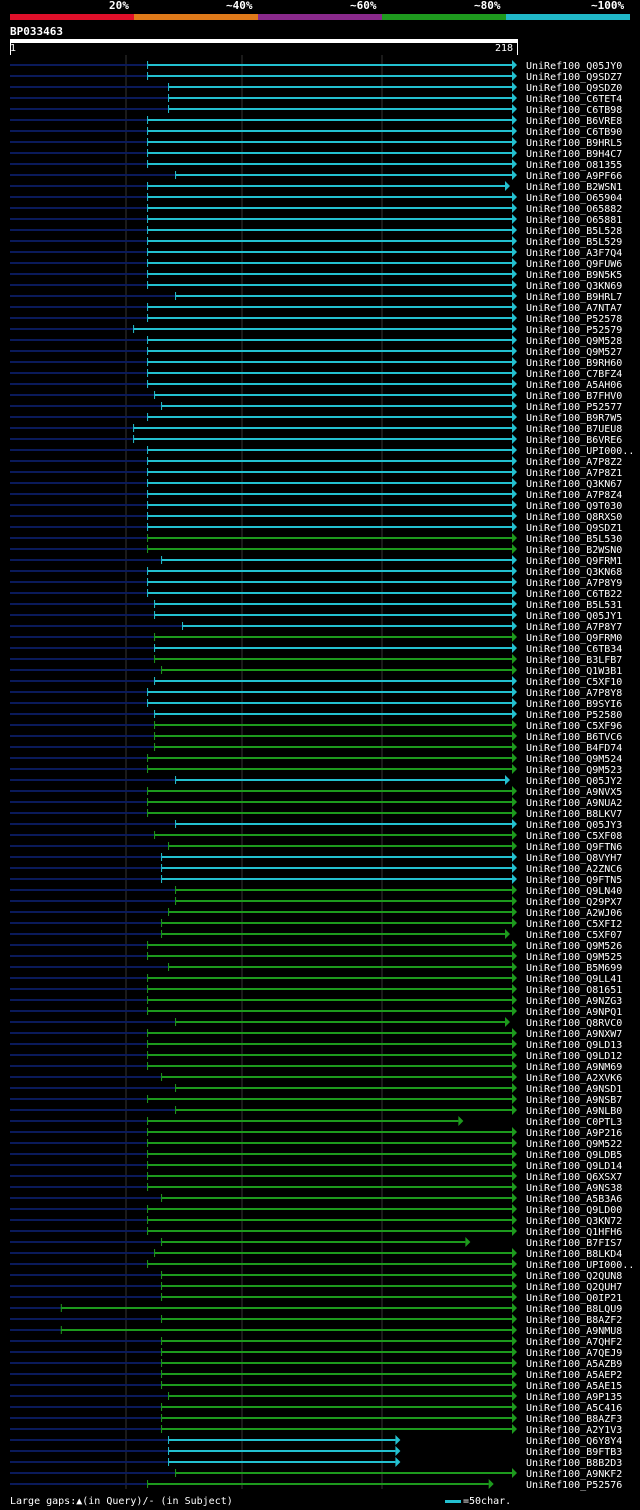 This screenshot has height=1510, width=640. What do you see at coordinates (316, 407) in the screenshot?
I see `hit-row: UniRef100_P52577` at bounding box center [316, 407].